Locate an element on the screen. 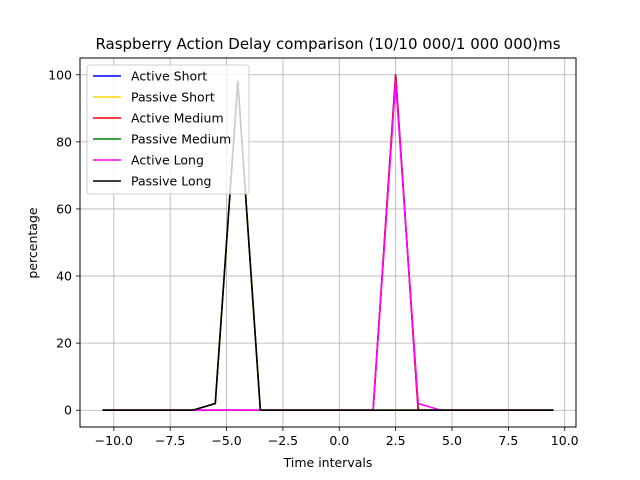 The image size is (640, 480). x-tick-label: 0.0 is located at coordinates (339, 440).